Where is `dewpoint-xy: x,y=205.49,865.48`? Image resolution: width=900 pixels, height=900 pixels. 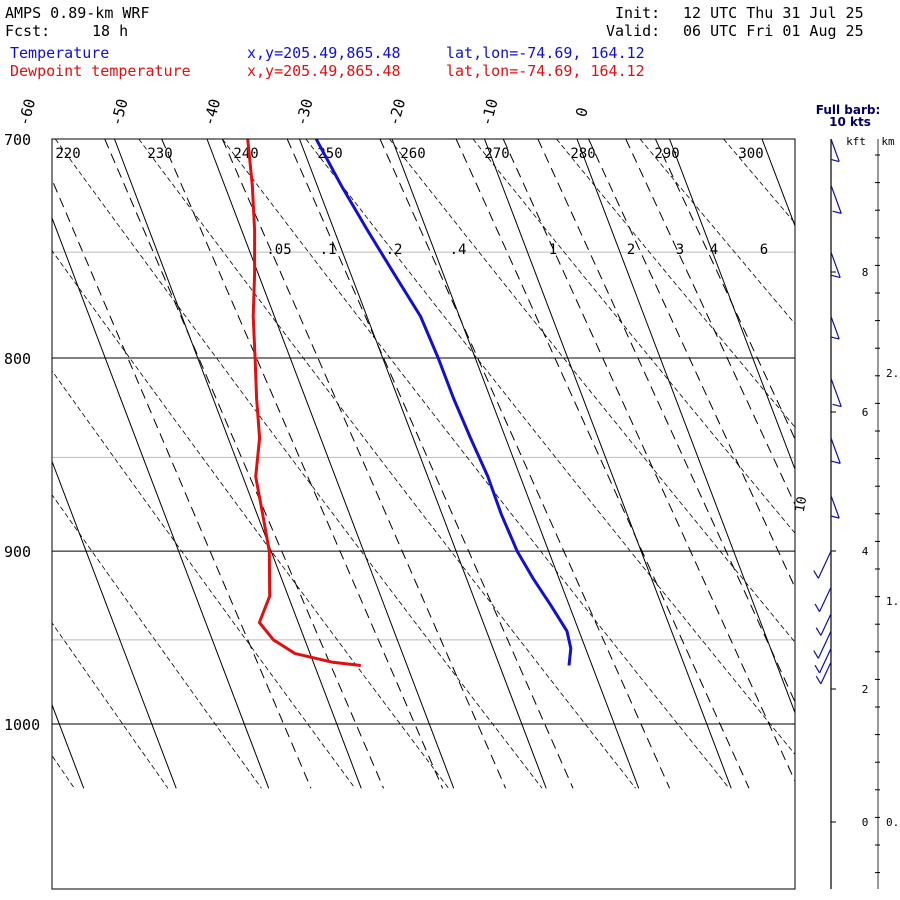
dewpoint-xy: x,y=205.49,865.48 is located at coordinates (324, 71).